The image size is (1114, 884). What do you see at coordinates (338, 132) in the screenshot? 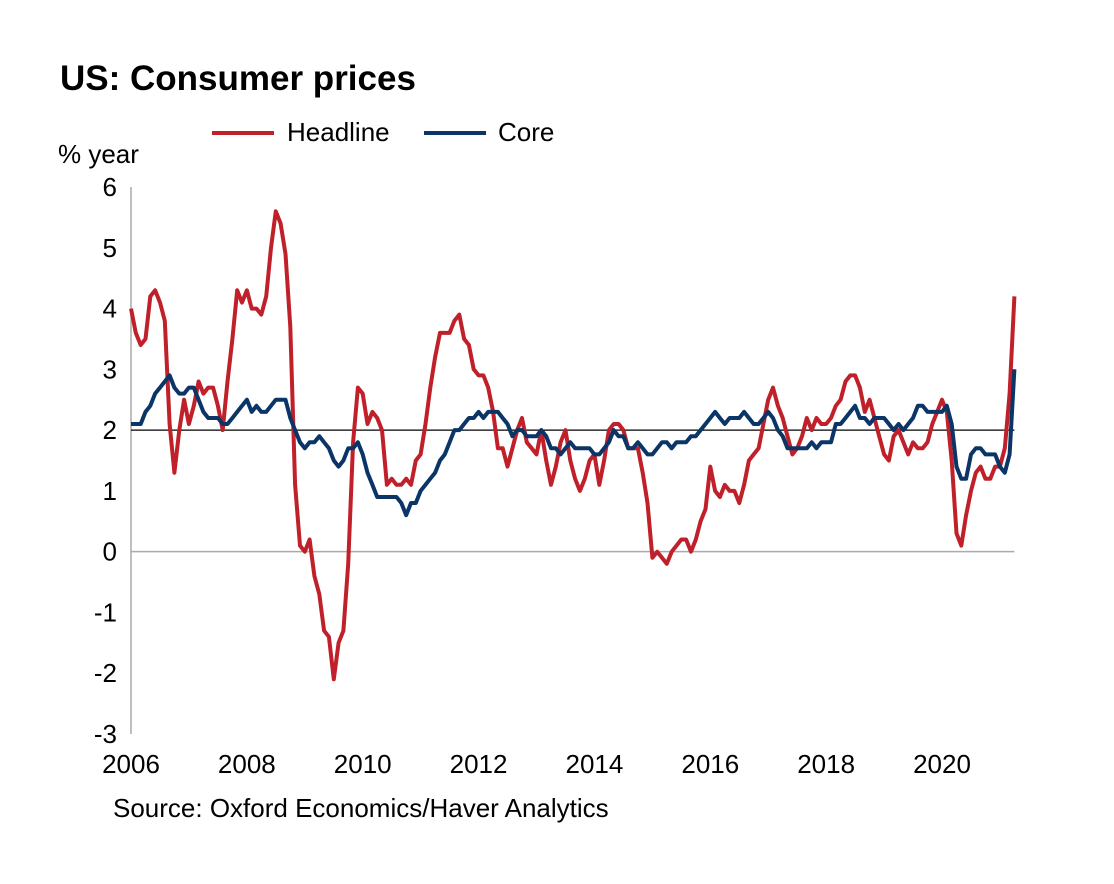
I see `legend-label-headline: Headline` at bounding box center [338, 132].